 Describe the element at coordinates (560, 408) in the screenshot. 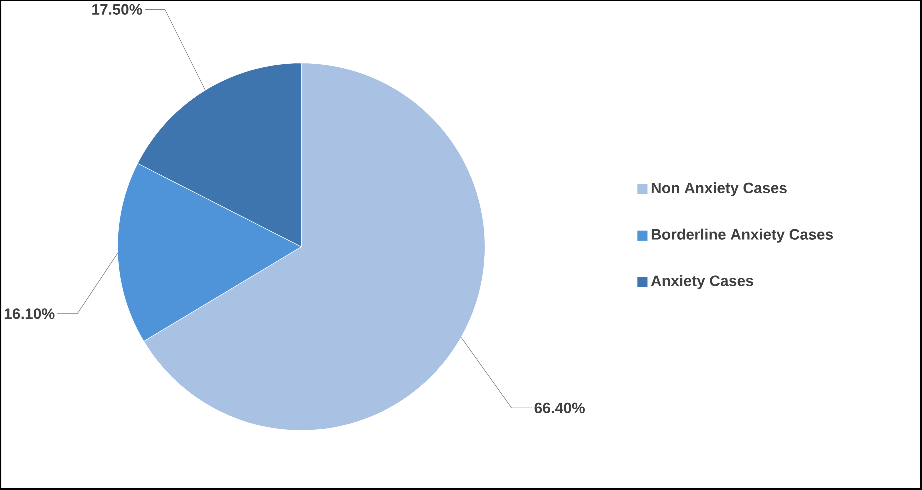

I see `data-label: 66.40%` at that location.